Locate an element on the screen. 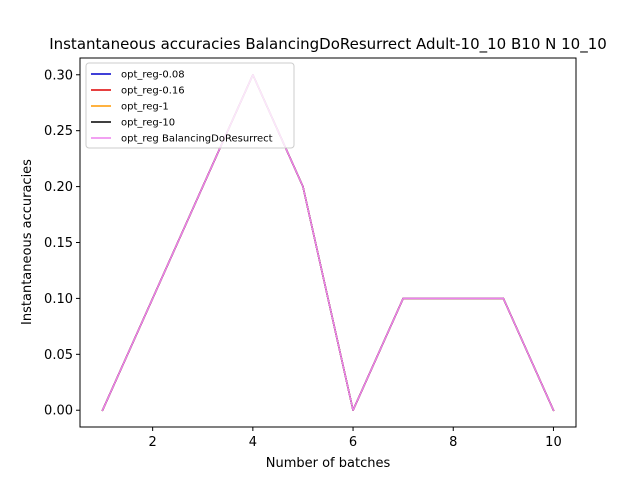 This screenshot has width=640, height=484. legend-label: opt_reg-10 is located at coordinates (148, 123).